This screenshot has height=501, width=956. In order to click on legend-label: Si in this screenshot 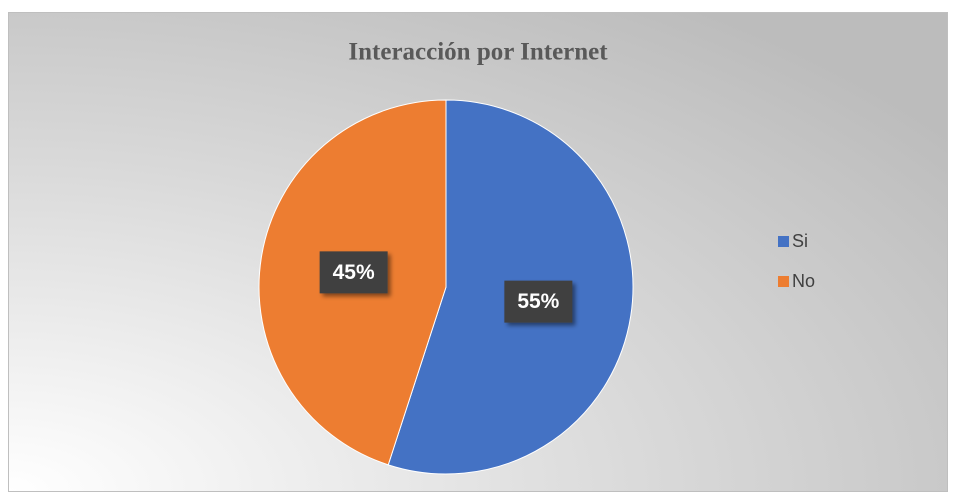, I will do `click(800, 241)`.